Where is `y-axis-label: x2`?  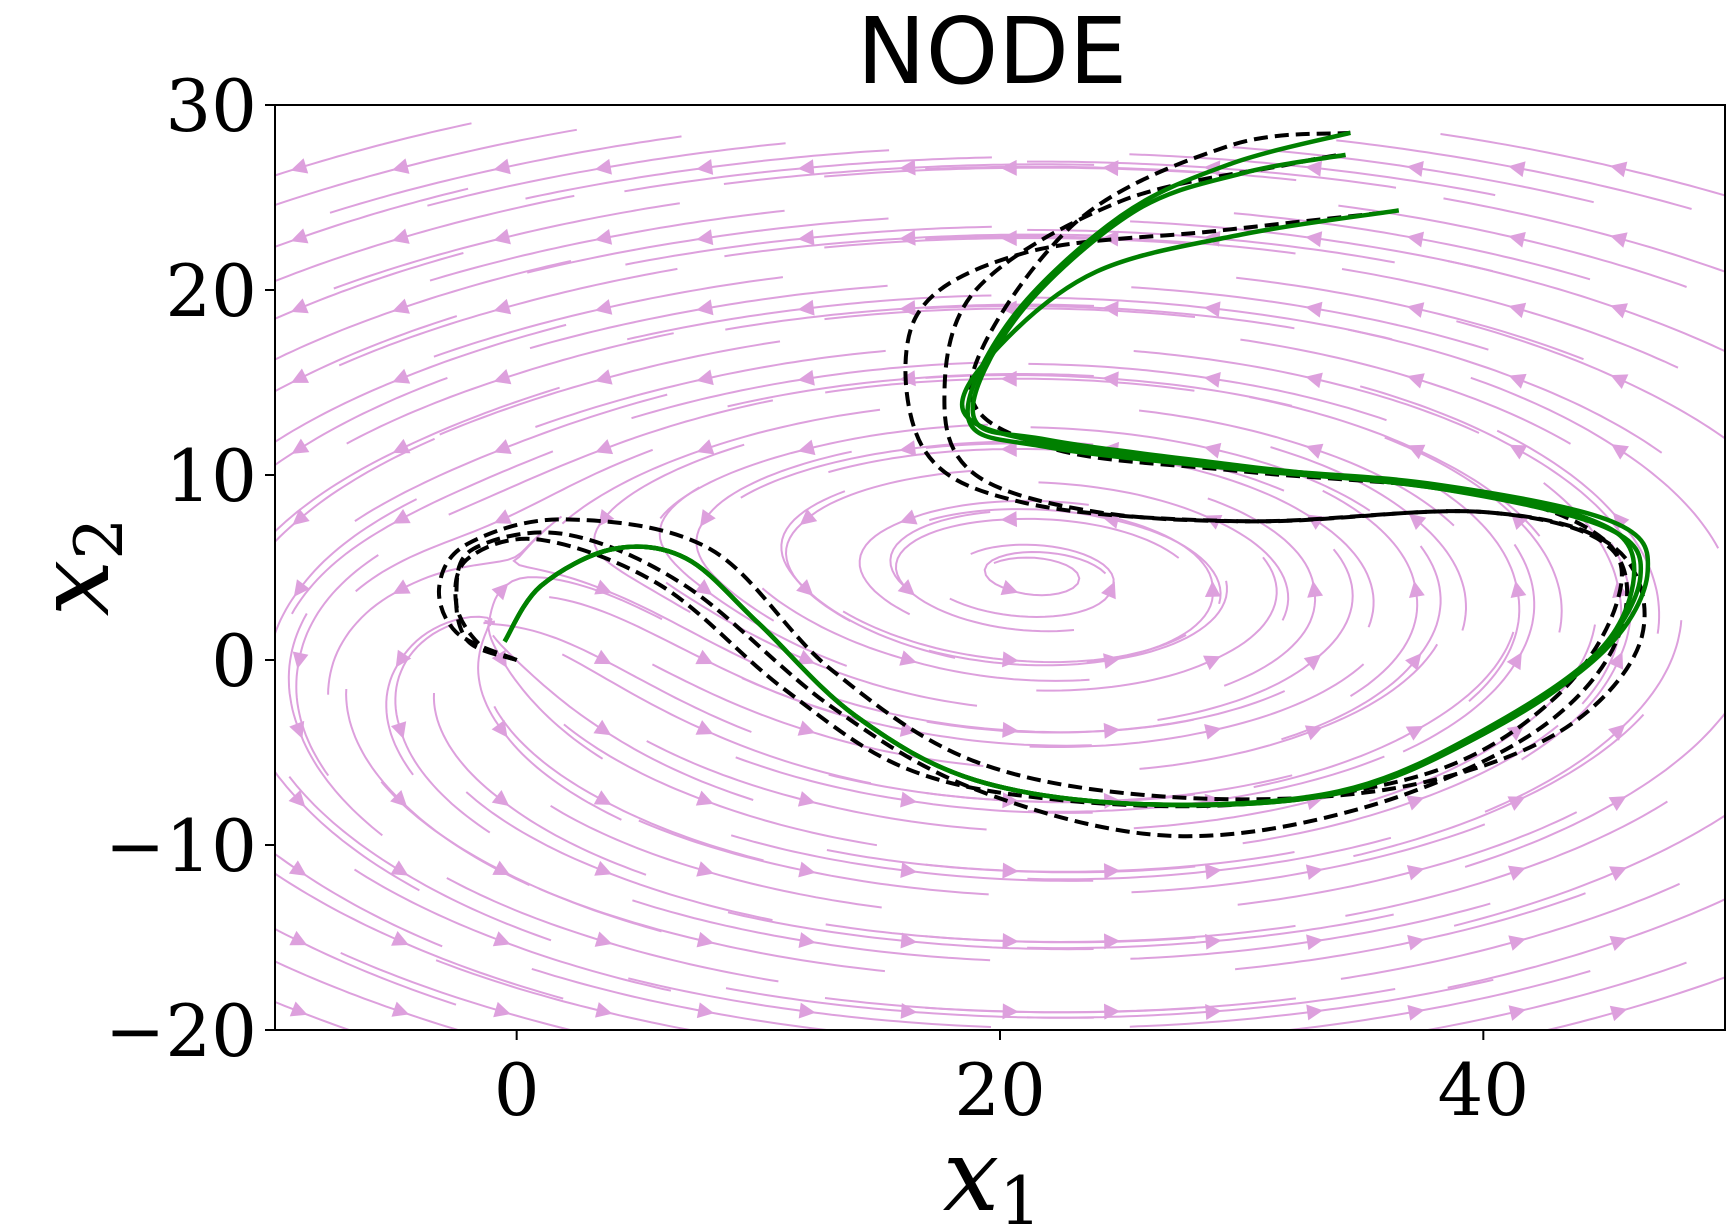
y-axis-label: x2 is located at coordinates (76, 567).